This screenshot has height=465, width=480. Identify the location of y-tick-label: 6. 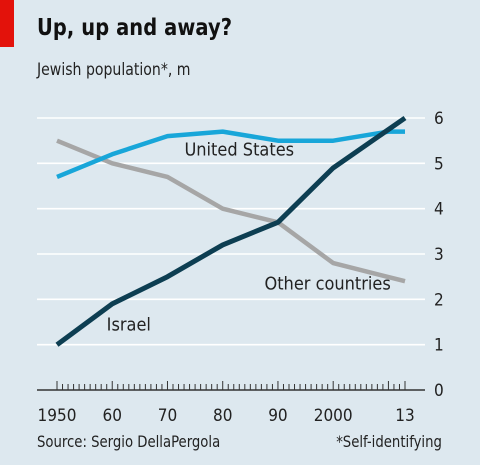
(439, 119).